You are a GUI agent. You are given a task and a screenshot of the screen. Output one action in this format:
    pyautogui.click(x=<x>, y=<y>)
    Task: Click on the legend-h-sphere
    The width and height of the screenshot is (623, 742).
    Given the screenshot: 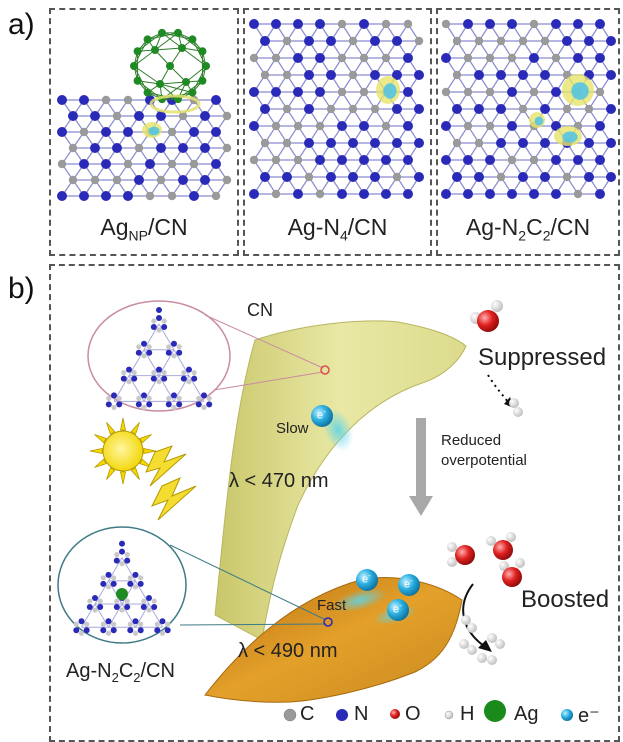 What is the action you would take?
    pyautogui.click(x=449, y=715)
    